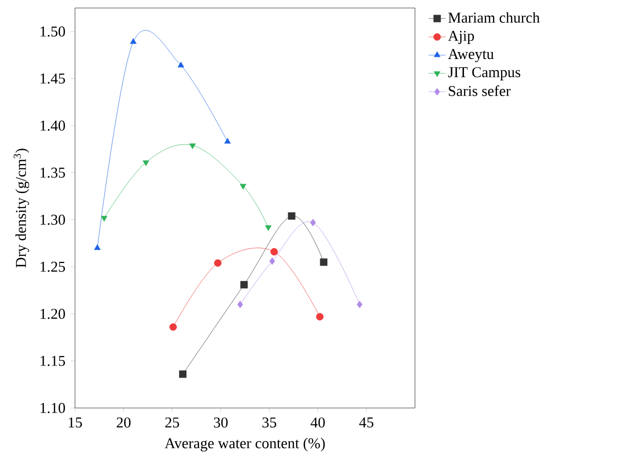  I want to click on y-tick-label: 1.15, so click(52, 361).